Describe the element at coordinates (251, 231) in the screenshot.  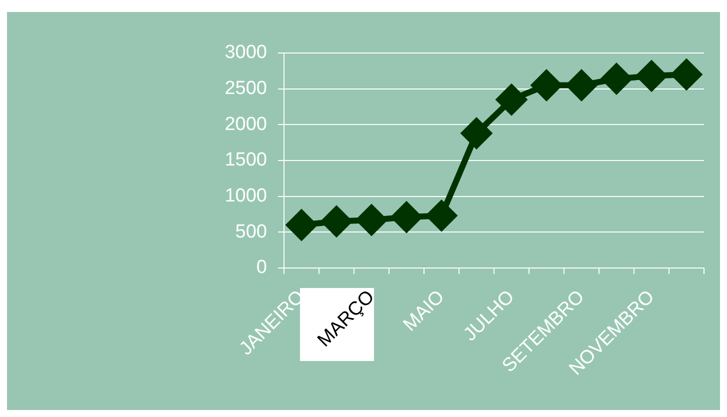
I see `y-tick-label: 500` at that location.